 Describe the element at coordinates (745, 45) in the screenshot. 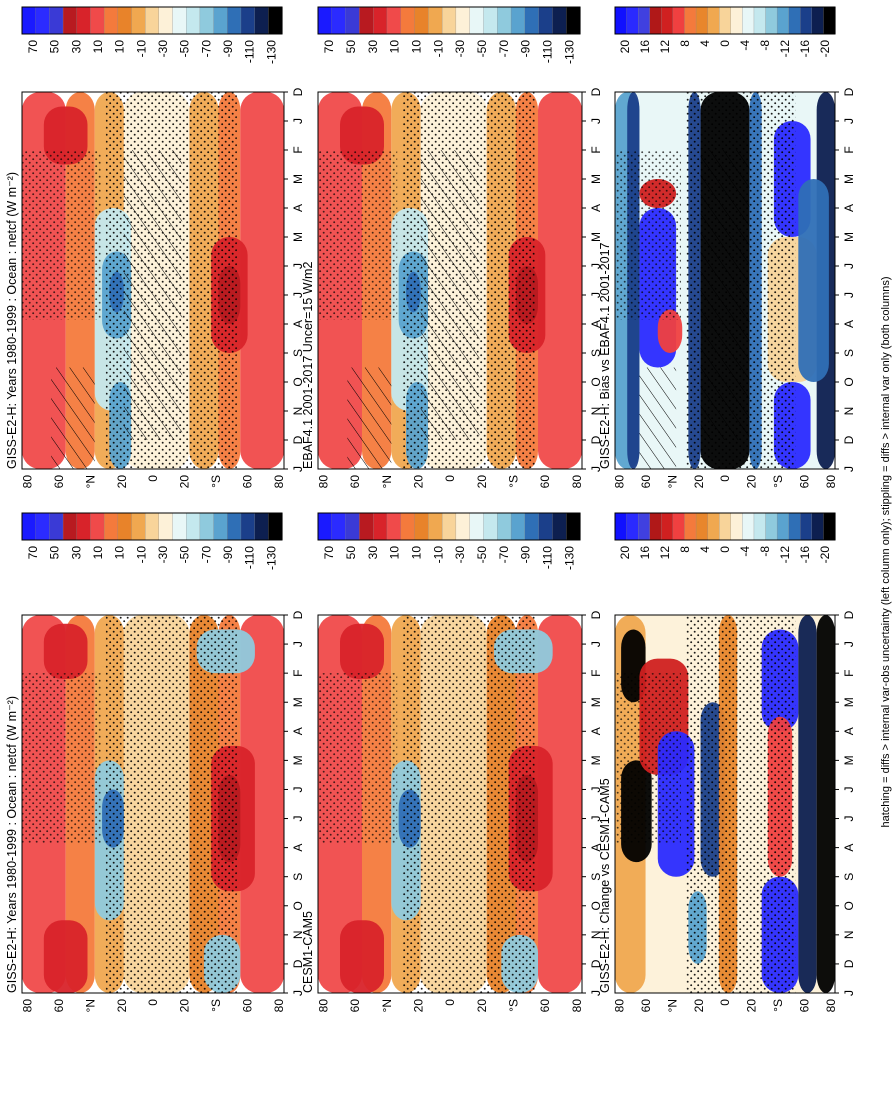

I see `colorbar-label: -4` at that location.